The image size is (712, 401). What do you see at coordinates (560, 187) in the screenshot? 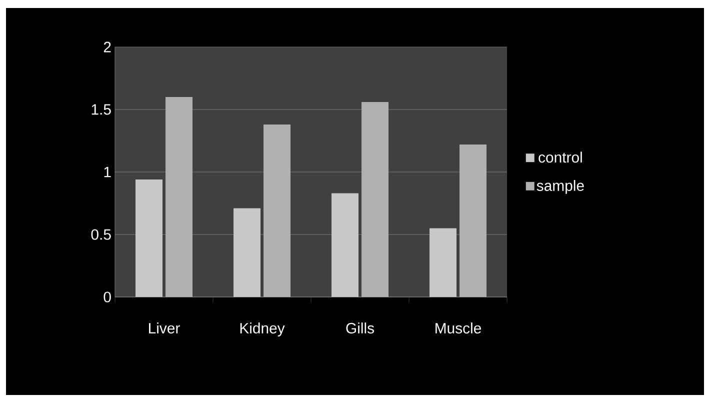
I see `legend-label: sample` at bounding box center [560, 187].